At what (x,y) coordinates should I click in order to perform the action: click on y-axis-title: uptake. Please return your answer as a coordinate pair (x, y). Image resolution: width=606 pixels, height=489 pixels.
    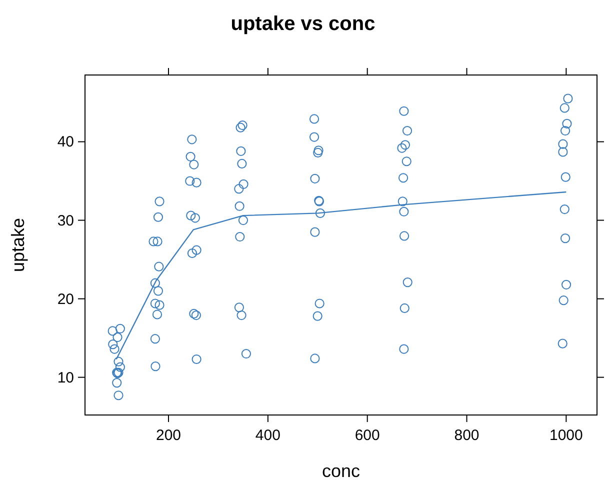
    Looking at the image, I should click on (18, 245).